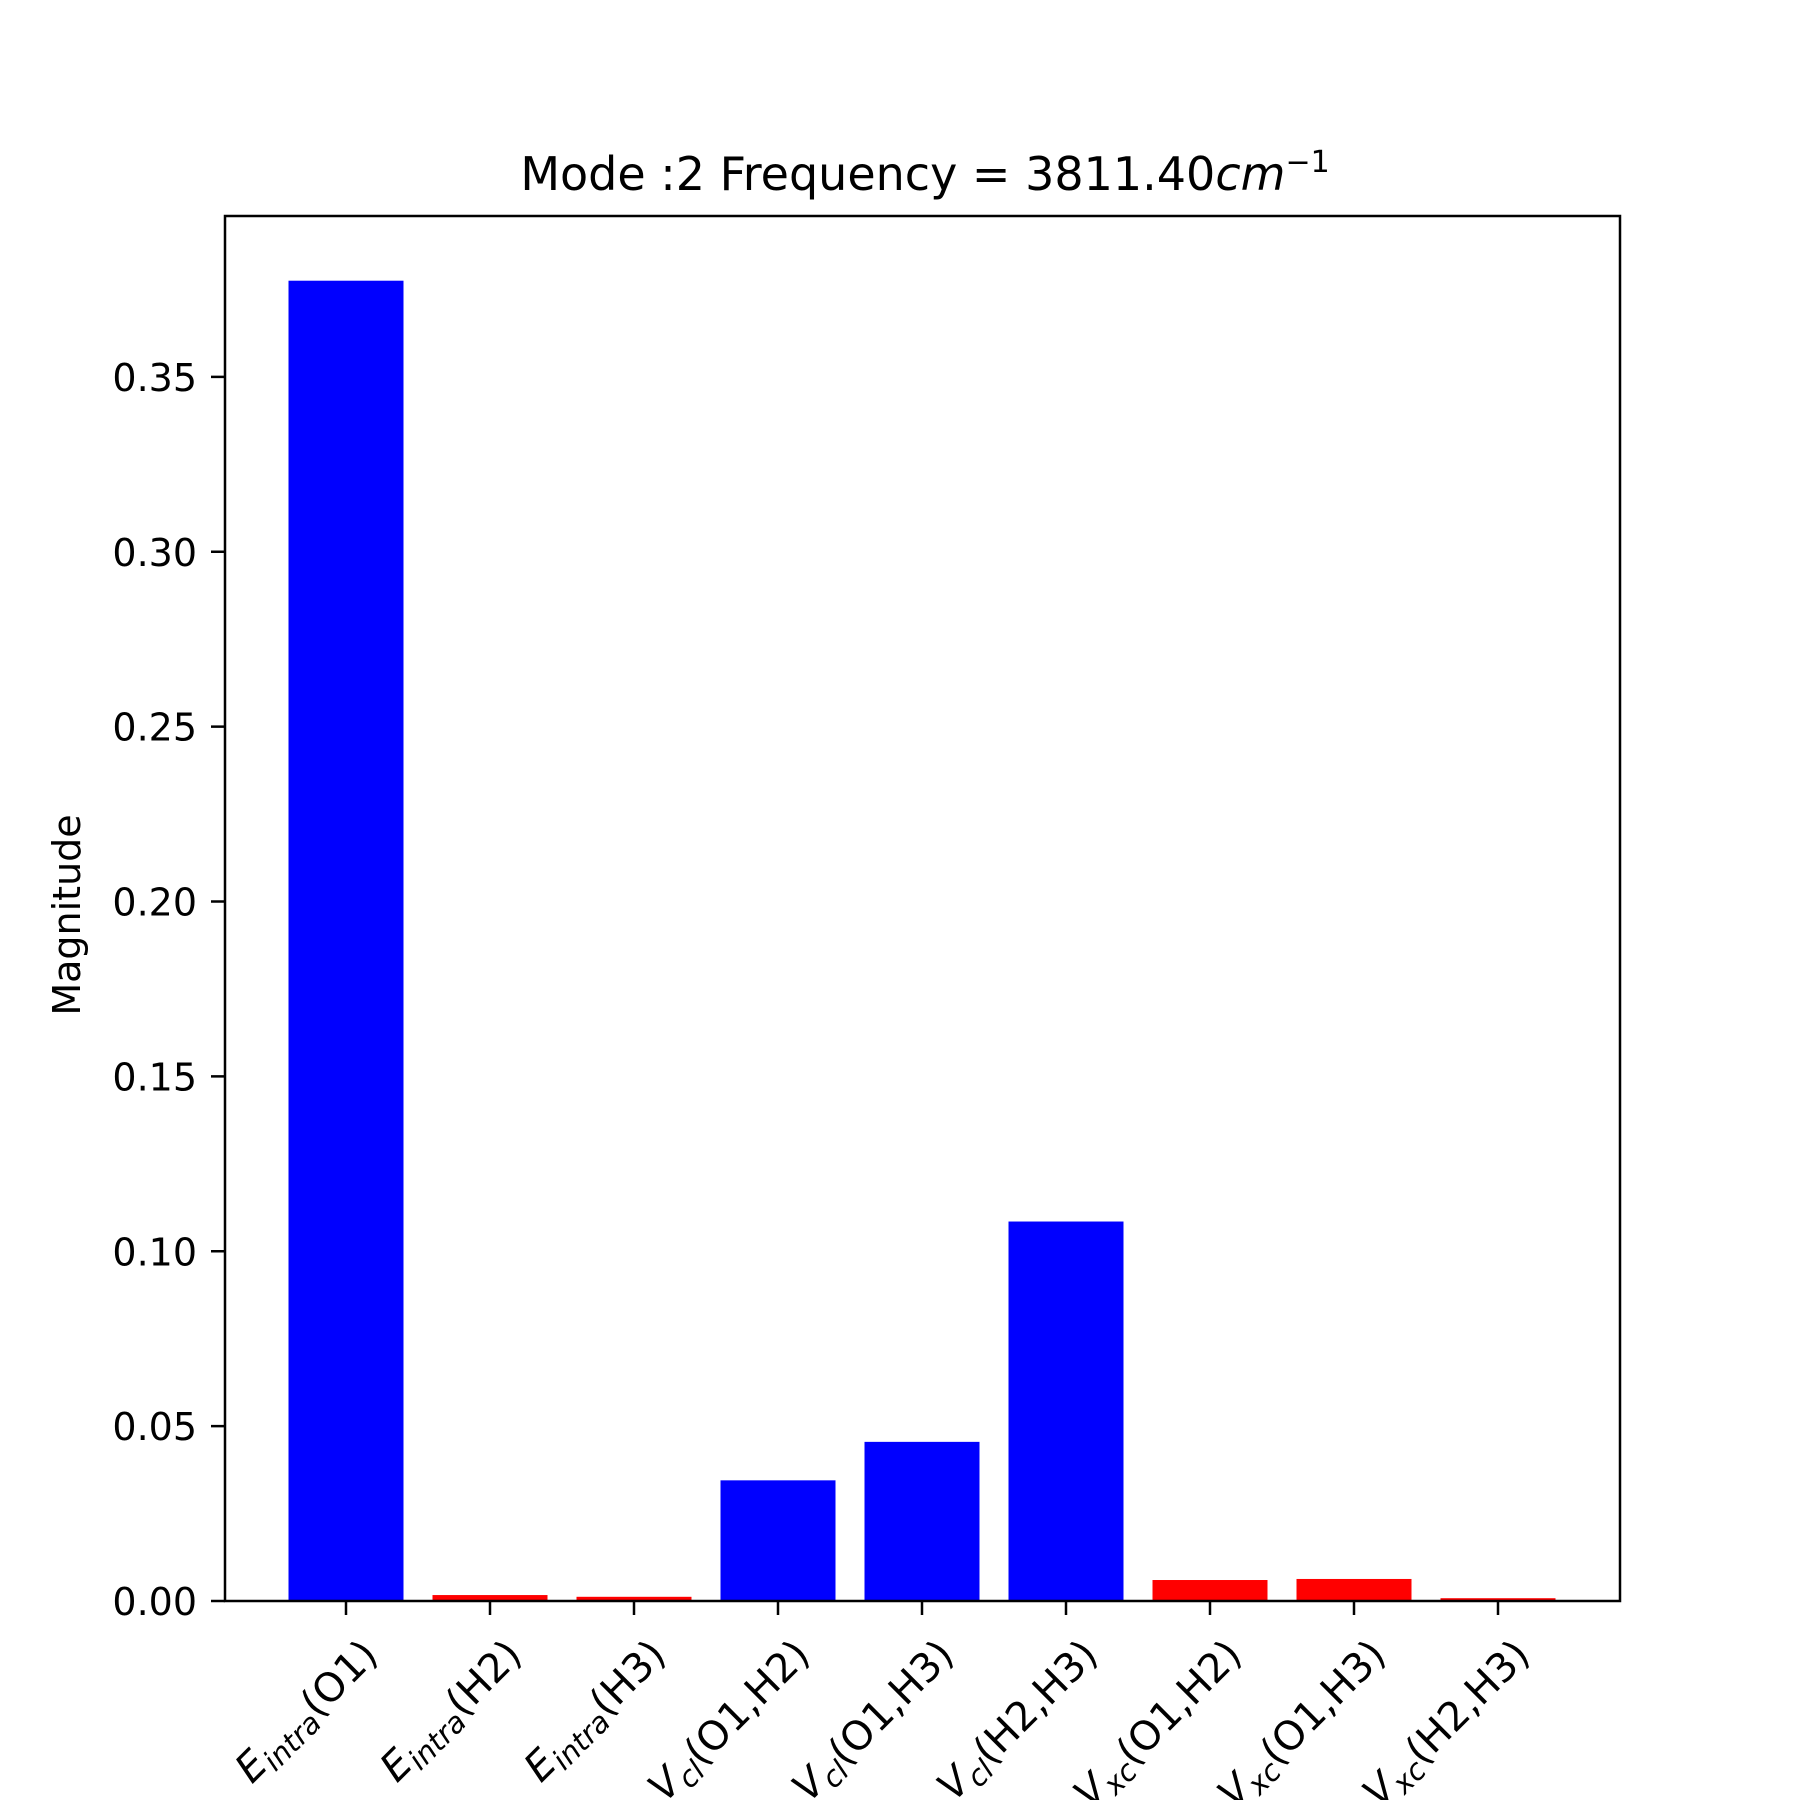 The width and height of the screenshot is (1800, 1800). I want to click on chart-title-unit-exponent: −1, so click(1307, 162).